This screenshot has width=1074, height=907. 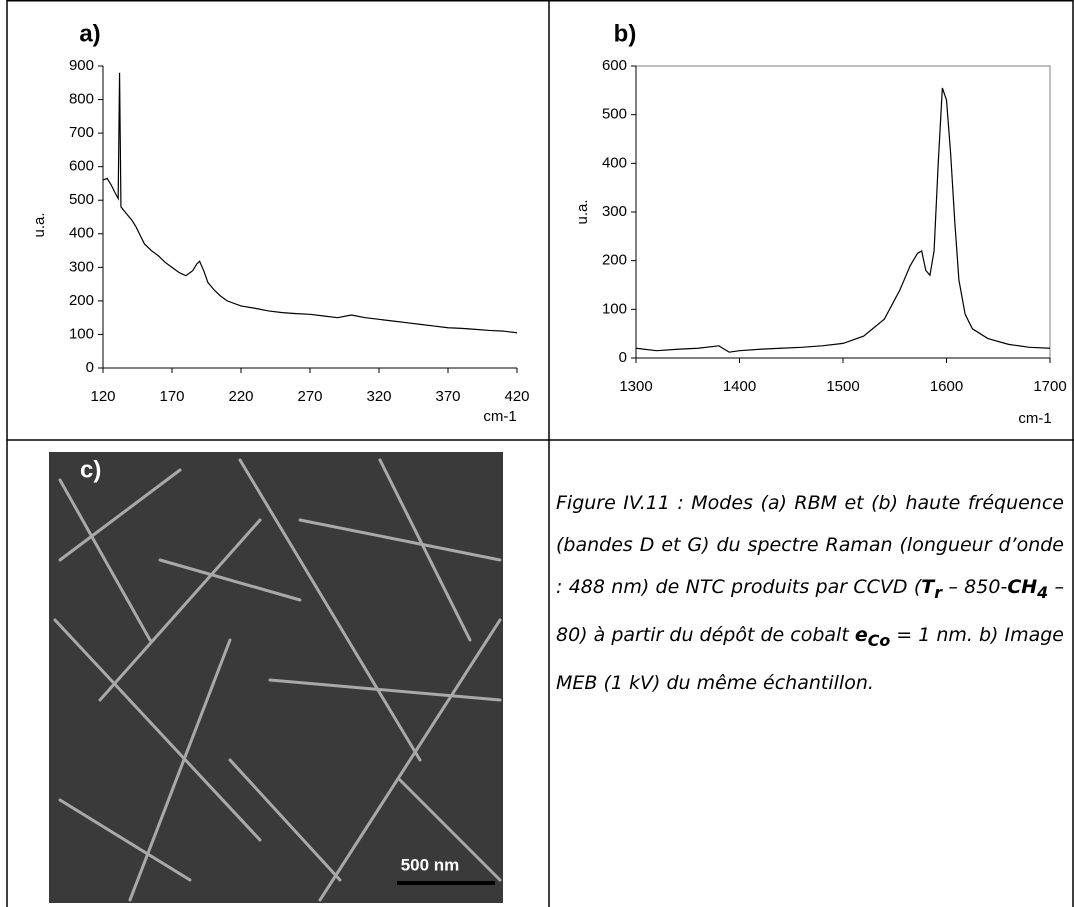 What do you see at coordinates (309, 396) in the screenshot?
I see `x-tick-label: 270` at bounding box center [309, 396].